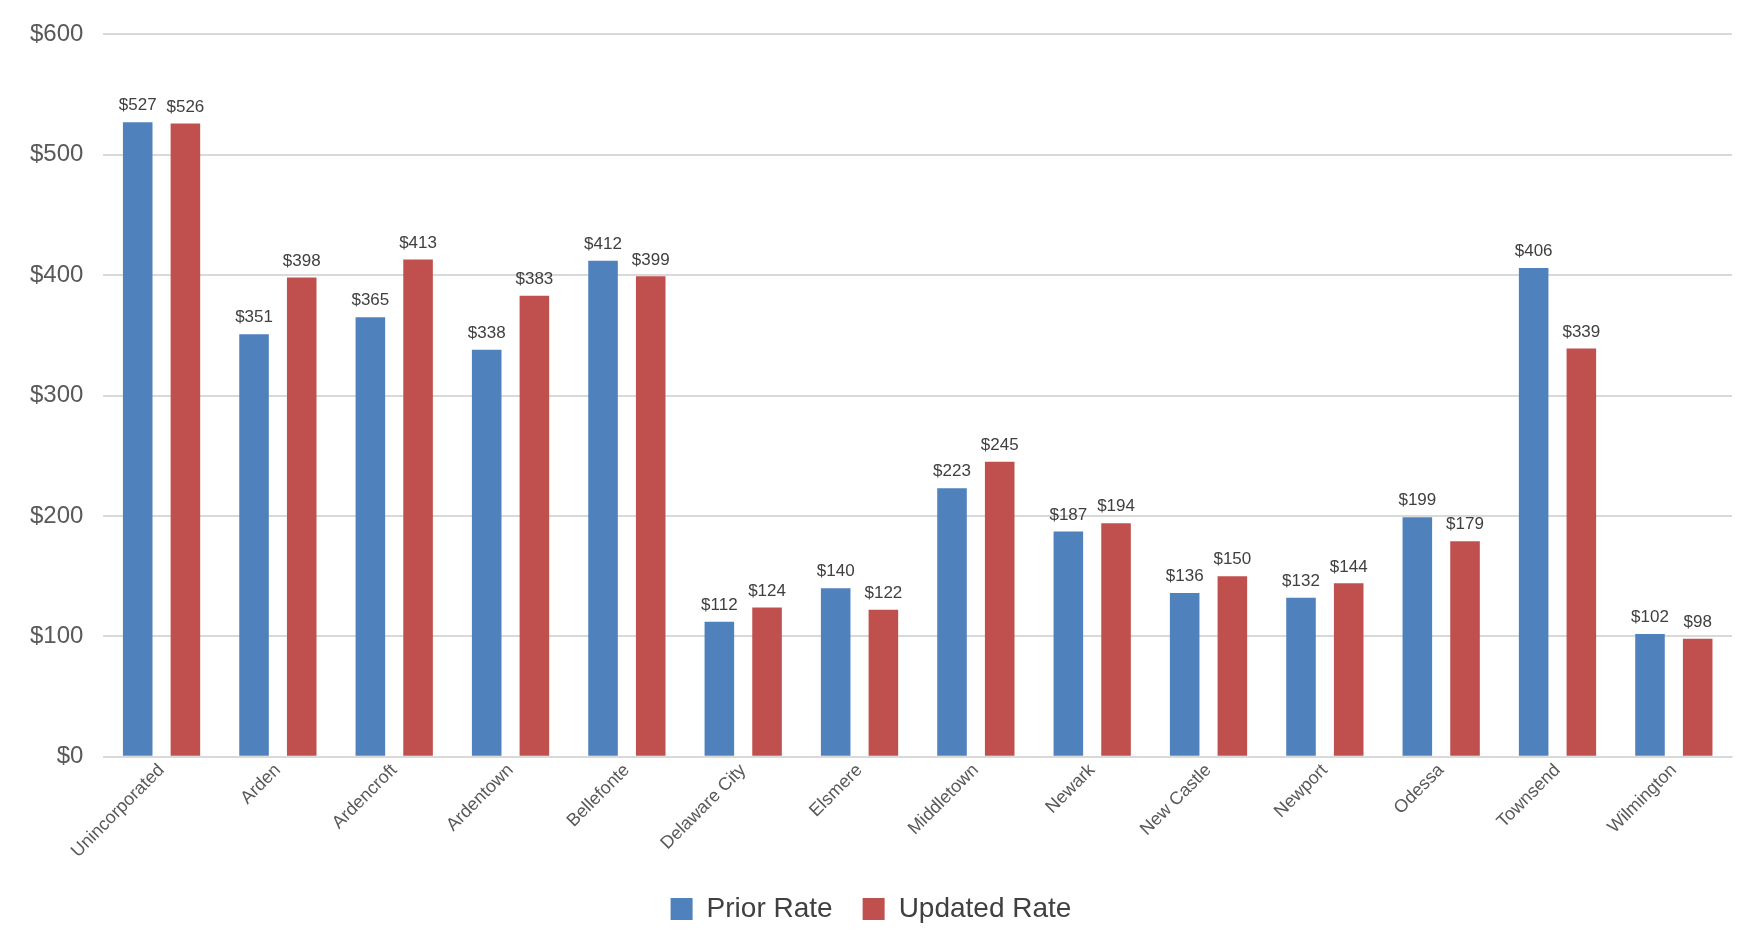 The width and height of the screenshot is (1762, 943). Describe the element at coordinates (1184, 576) in the screenshot. I see `data-label: $136` at that location.